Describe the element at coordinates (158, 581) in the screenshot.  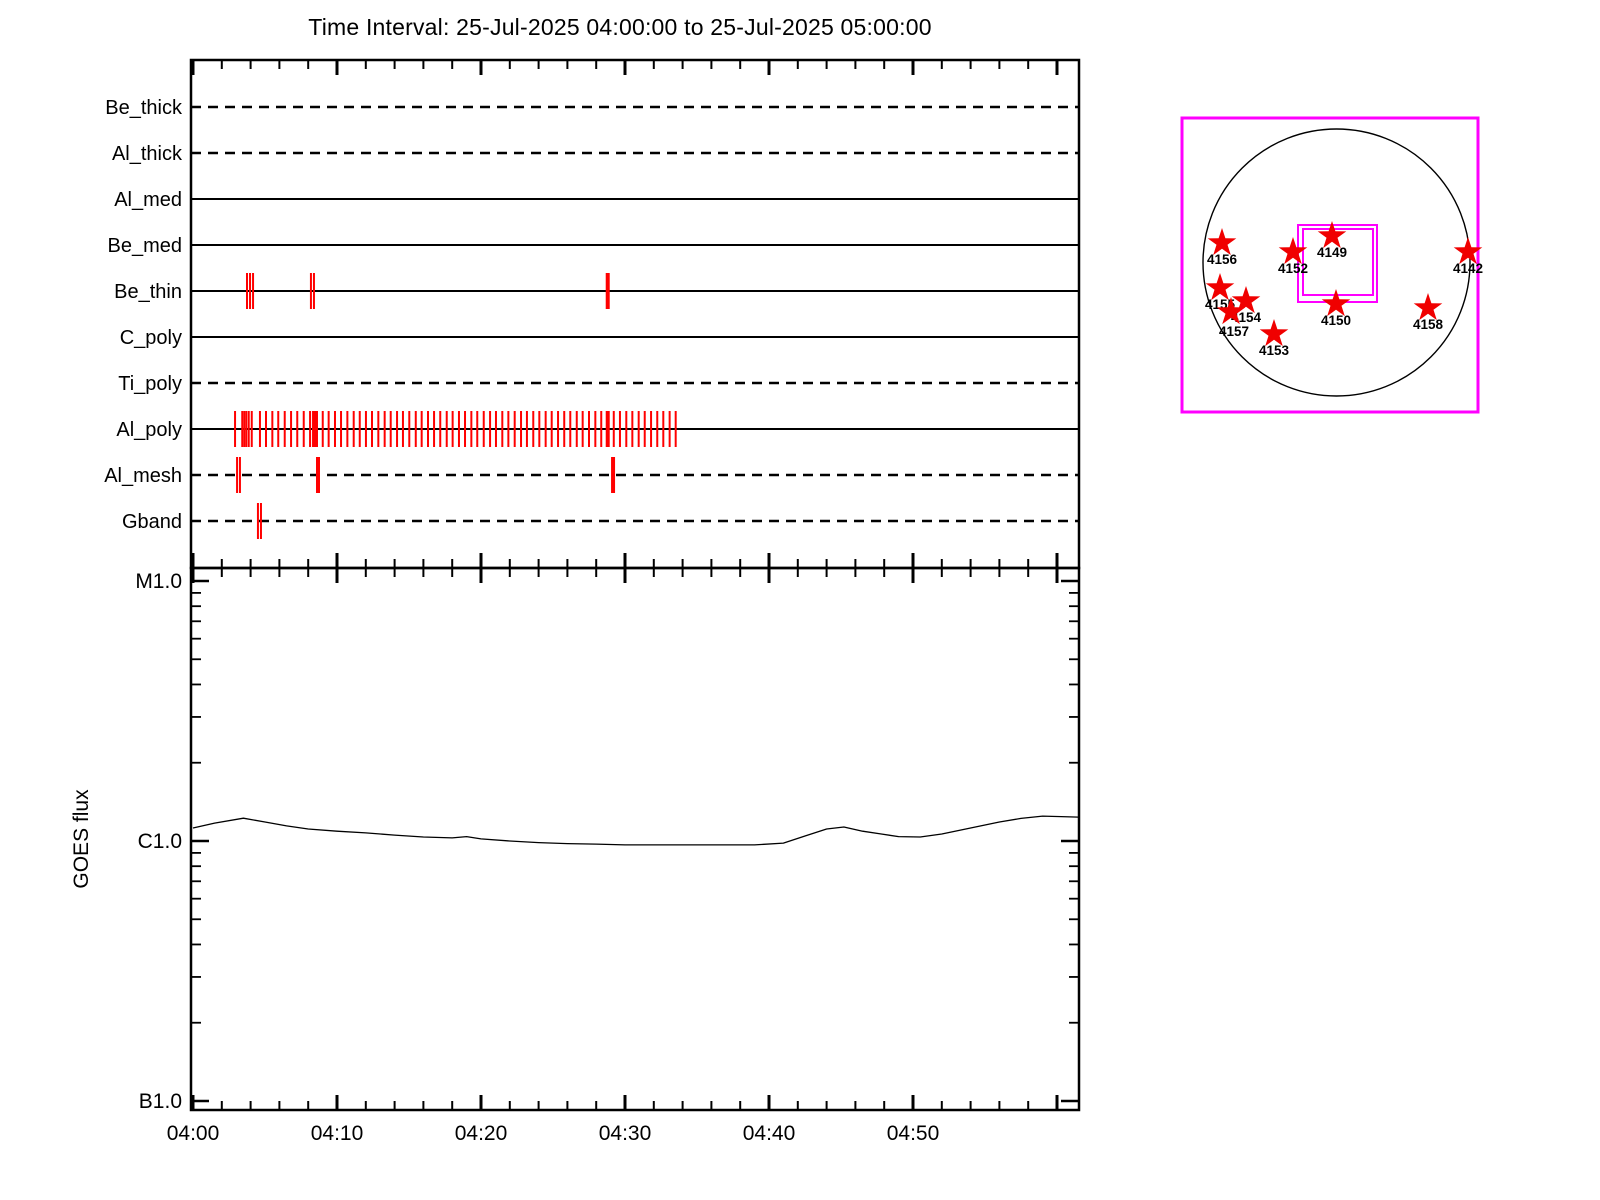
I see `y-axis-label: M1.0` at that location.